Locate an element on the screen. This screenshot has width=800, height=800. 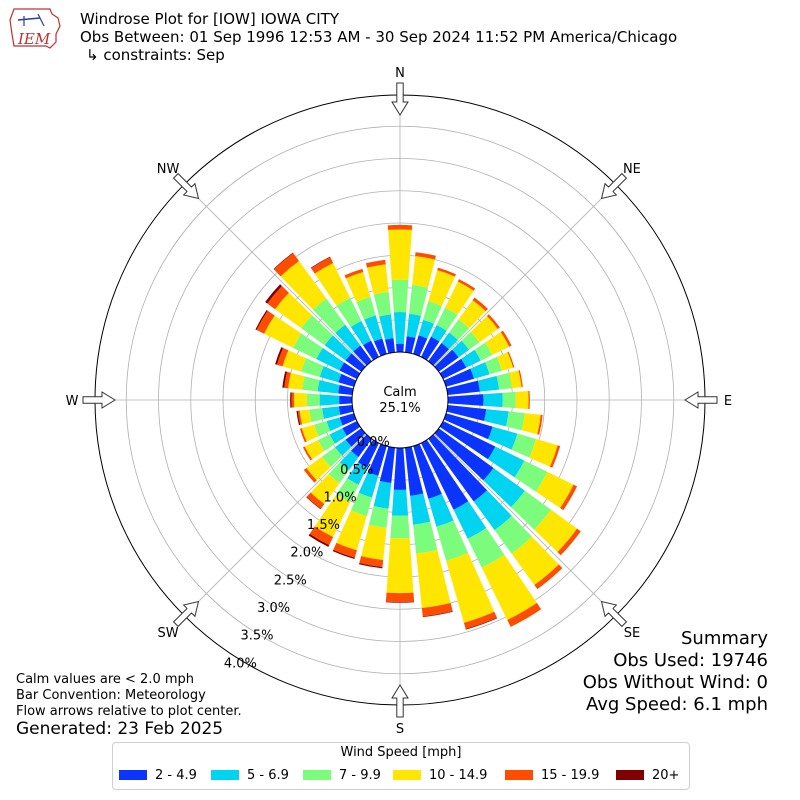
summary-obs-used: Obs Used: 19746 is located at coordinates (690, 660).